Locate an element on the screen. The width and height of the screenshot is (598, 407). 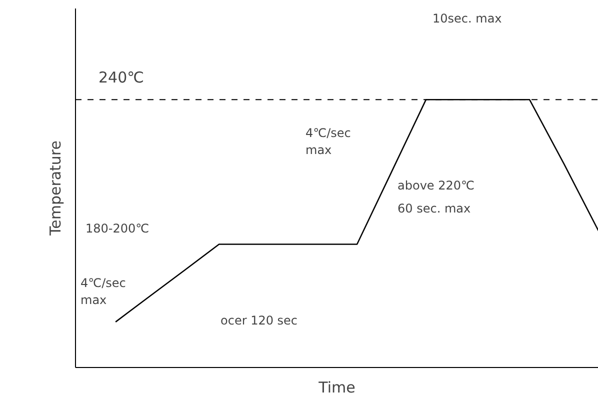
annotation: 180-200℃ is located at coordinates (118, 229).